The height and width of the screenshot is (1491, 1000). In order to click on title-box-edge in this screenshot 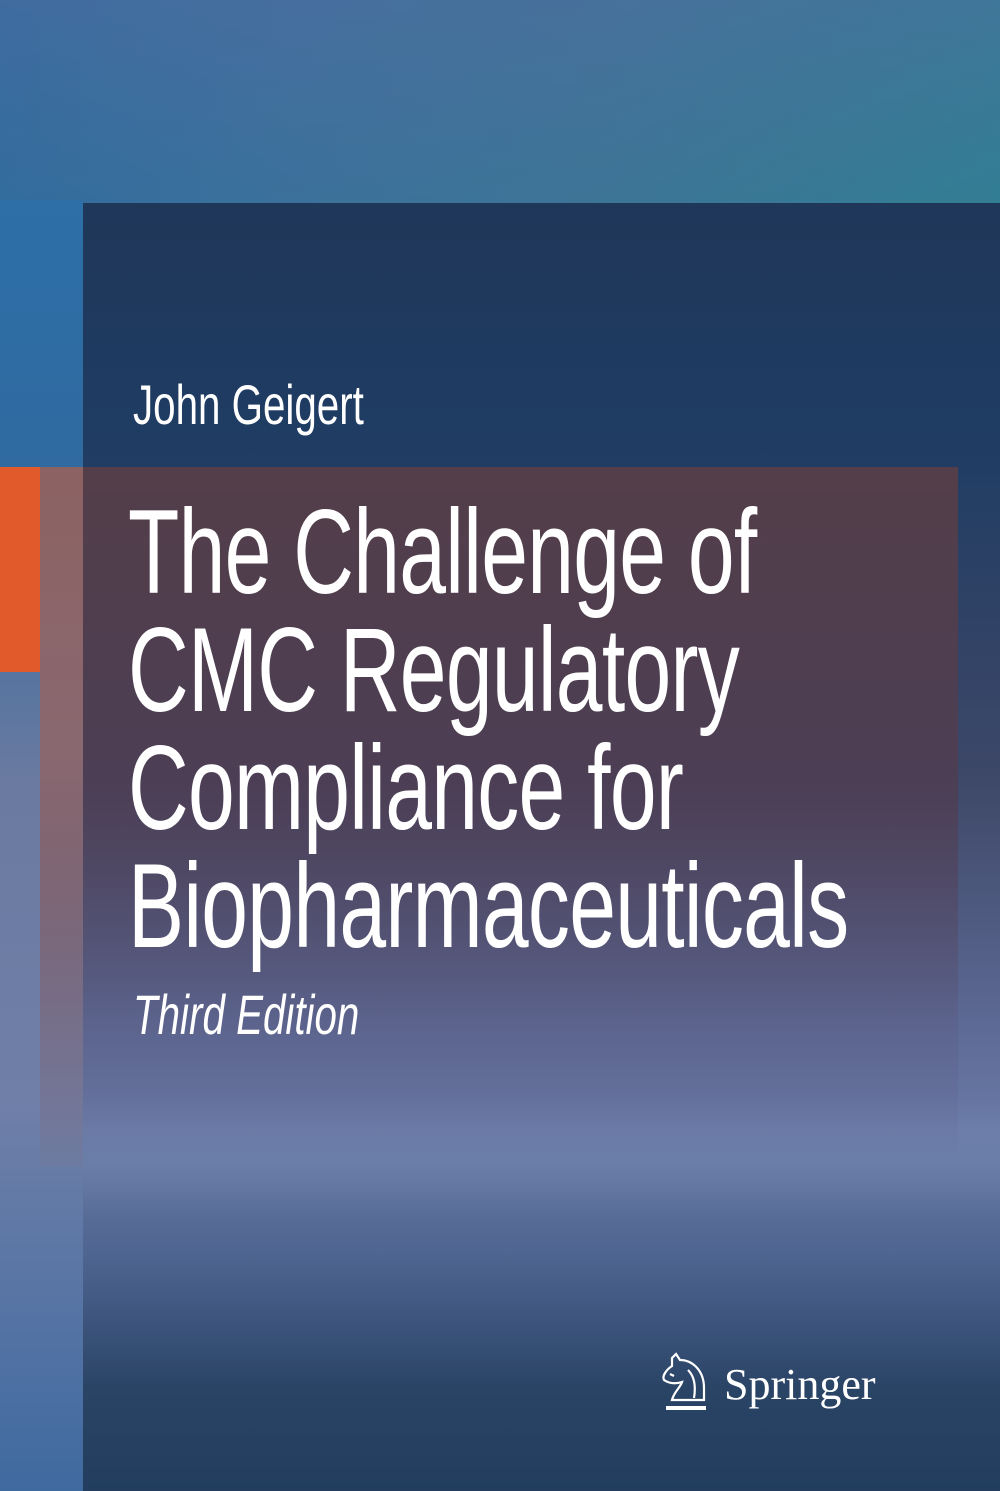, I will do `click(61, 817)`.